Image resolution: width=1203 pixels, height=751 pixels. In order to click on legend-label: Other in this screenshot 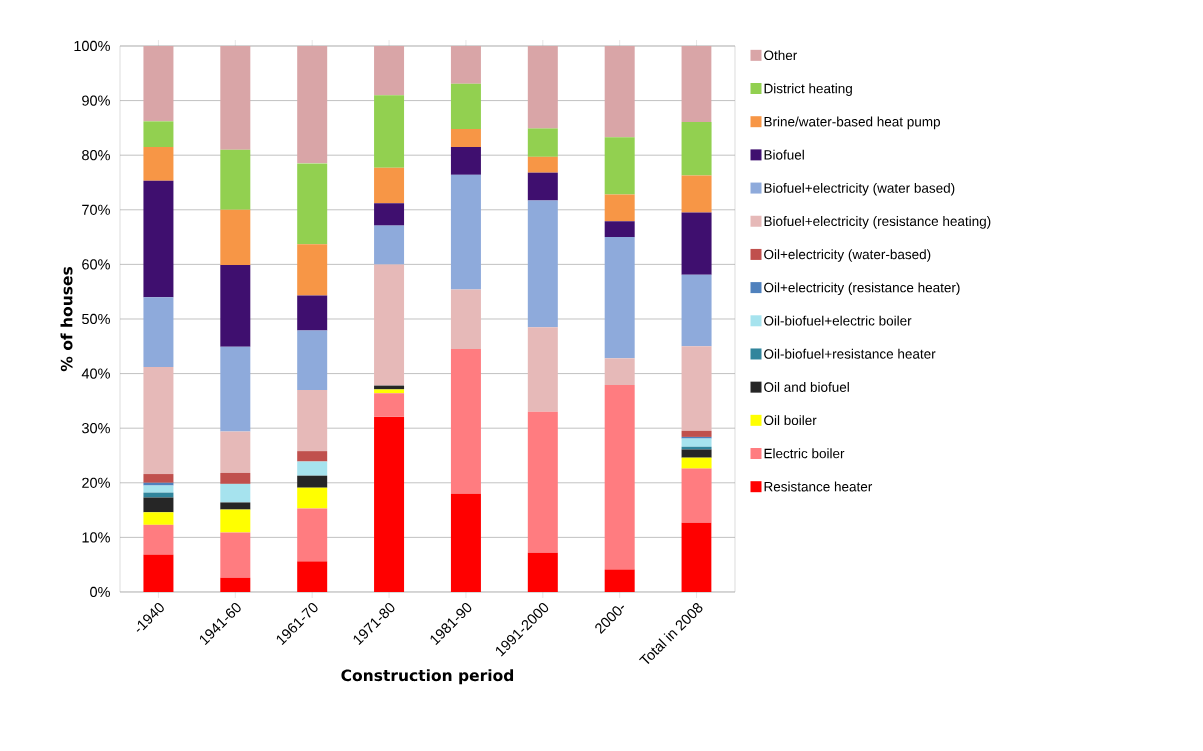, I will do `click(781, 55)`.